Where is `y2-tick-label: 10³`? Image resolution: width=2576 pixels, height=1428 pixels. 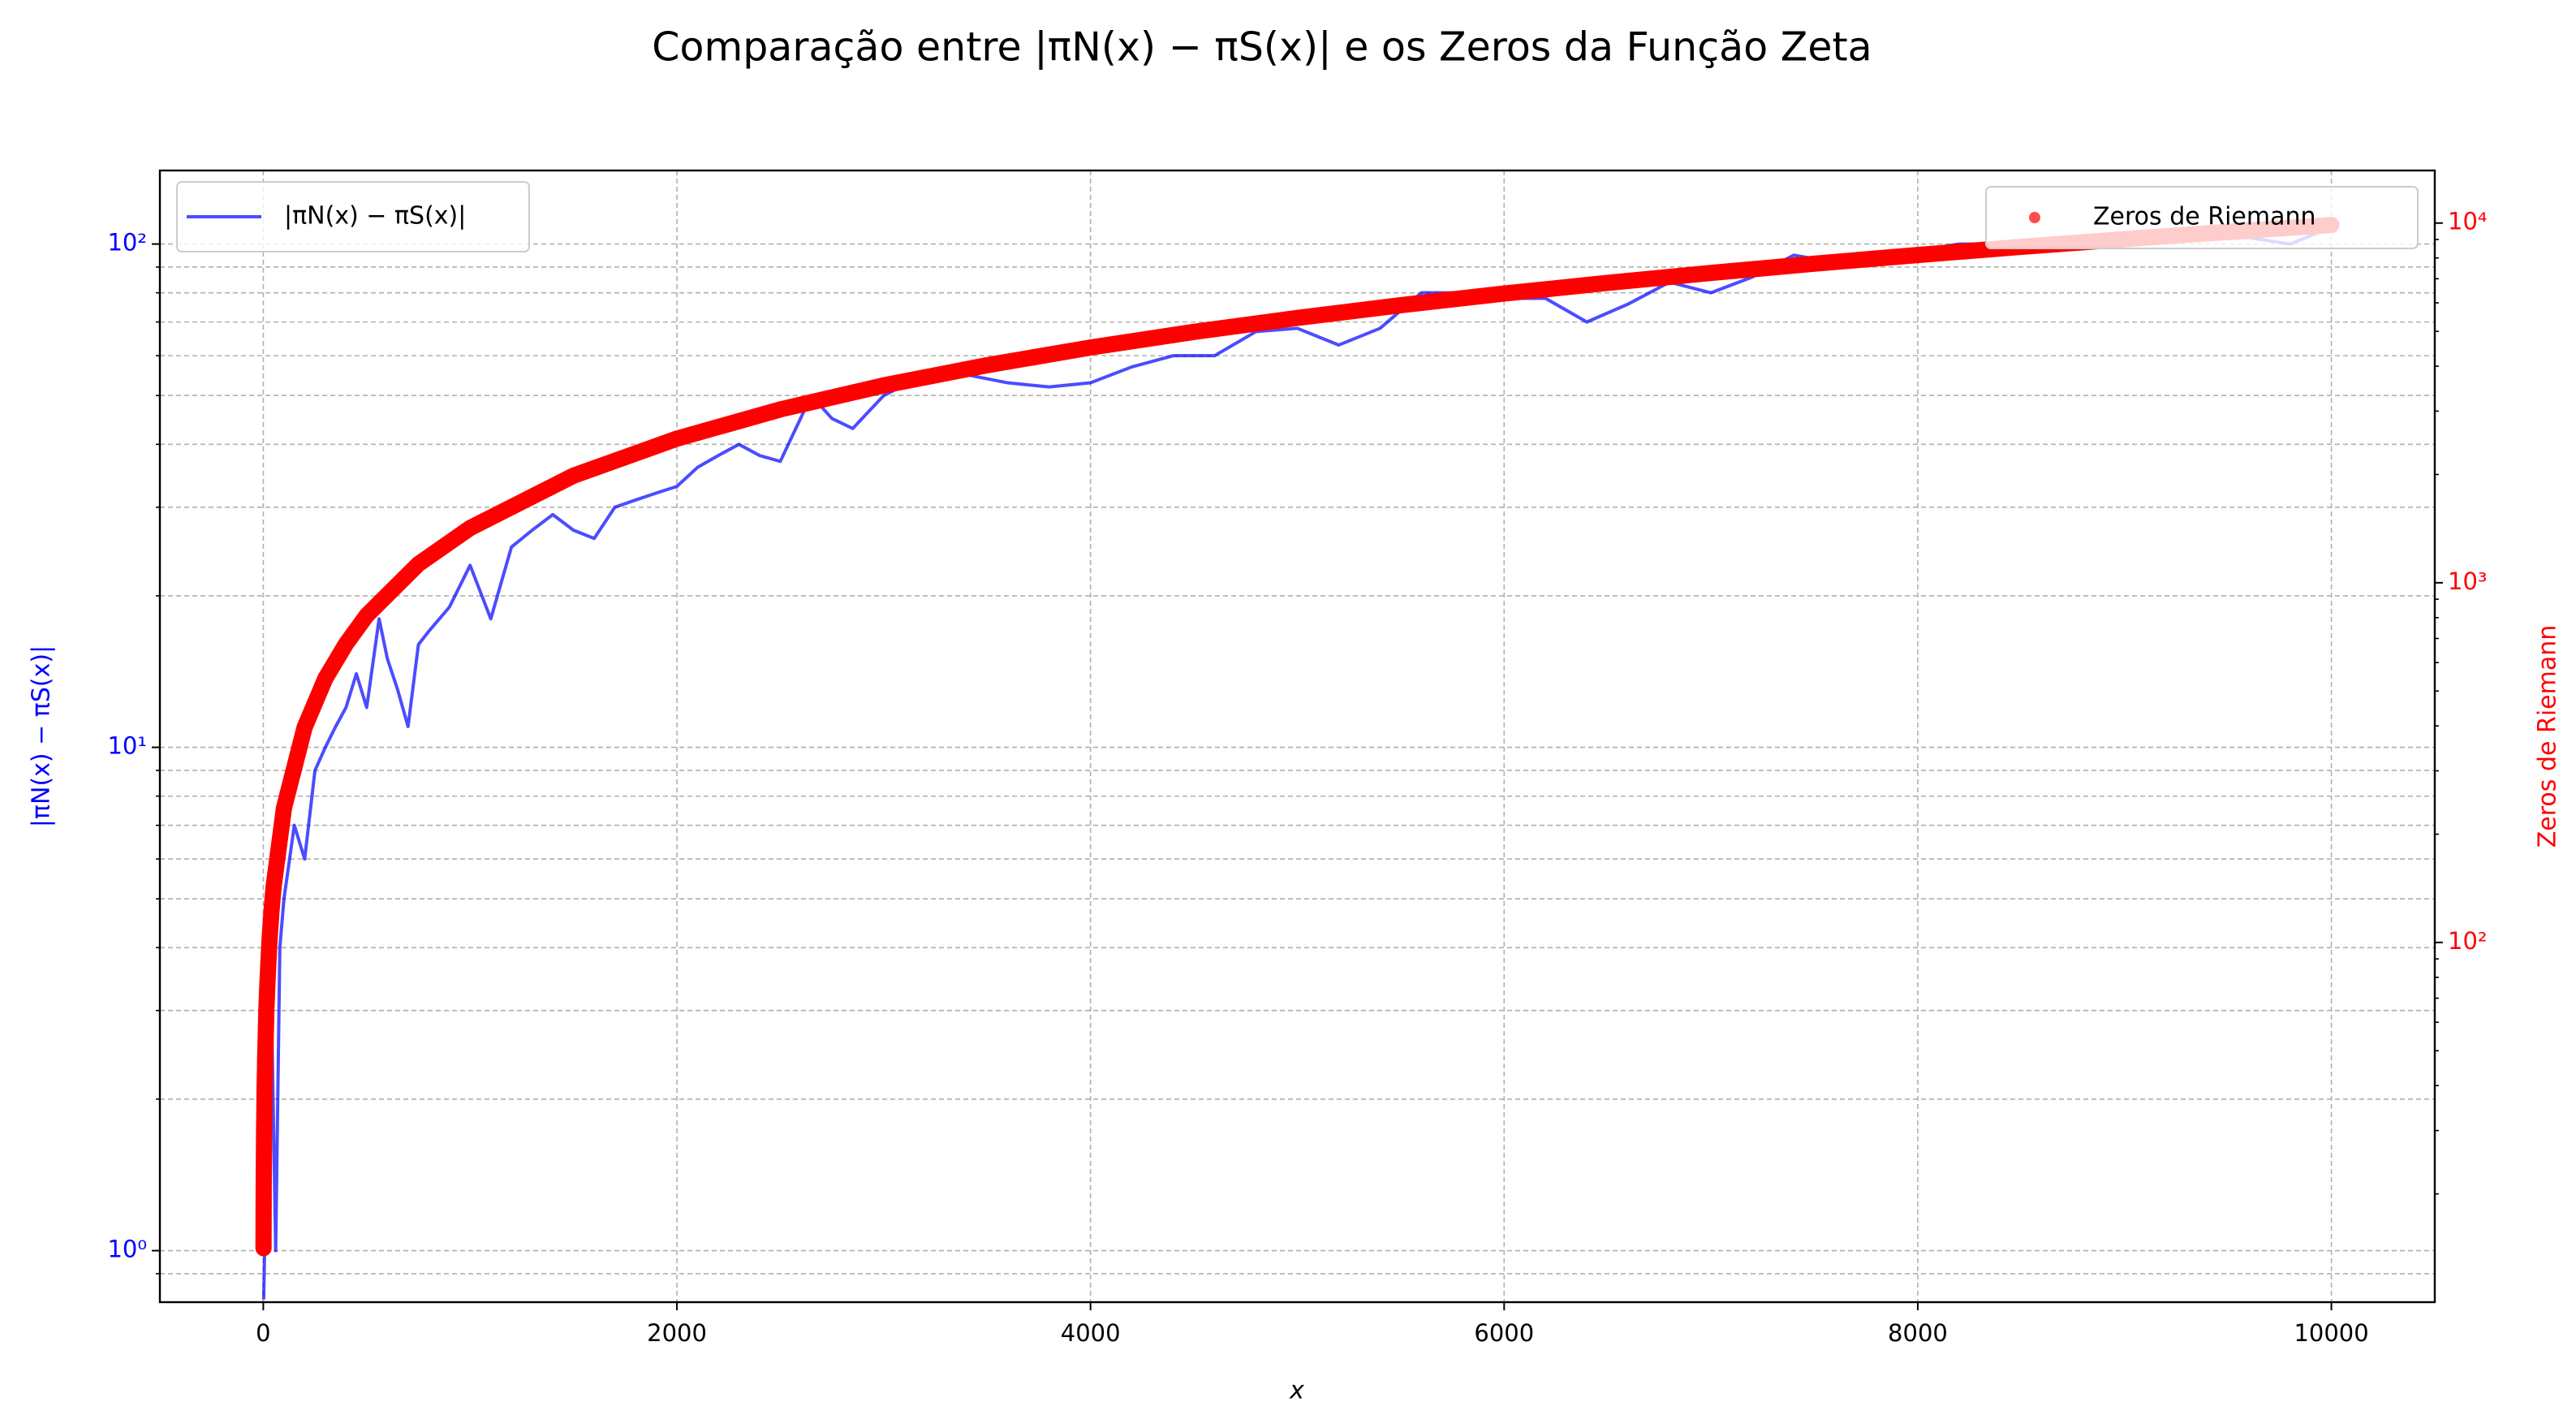 y2-tick-label: 10³ is located at coordinates (2468, 581).